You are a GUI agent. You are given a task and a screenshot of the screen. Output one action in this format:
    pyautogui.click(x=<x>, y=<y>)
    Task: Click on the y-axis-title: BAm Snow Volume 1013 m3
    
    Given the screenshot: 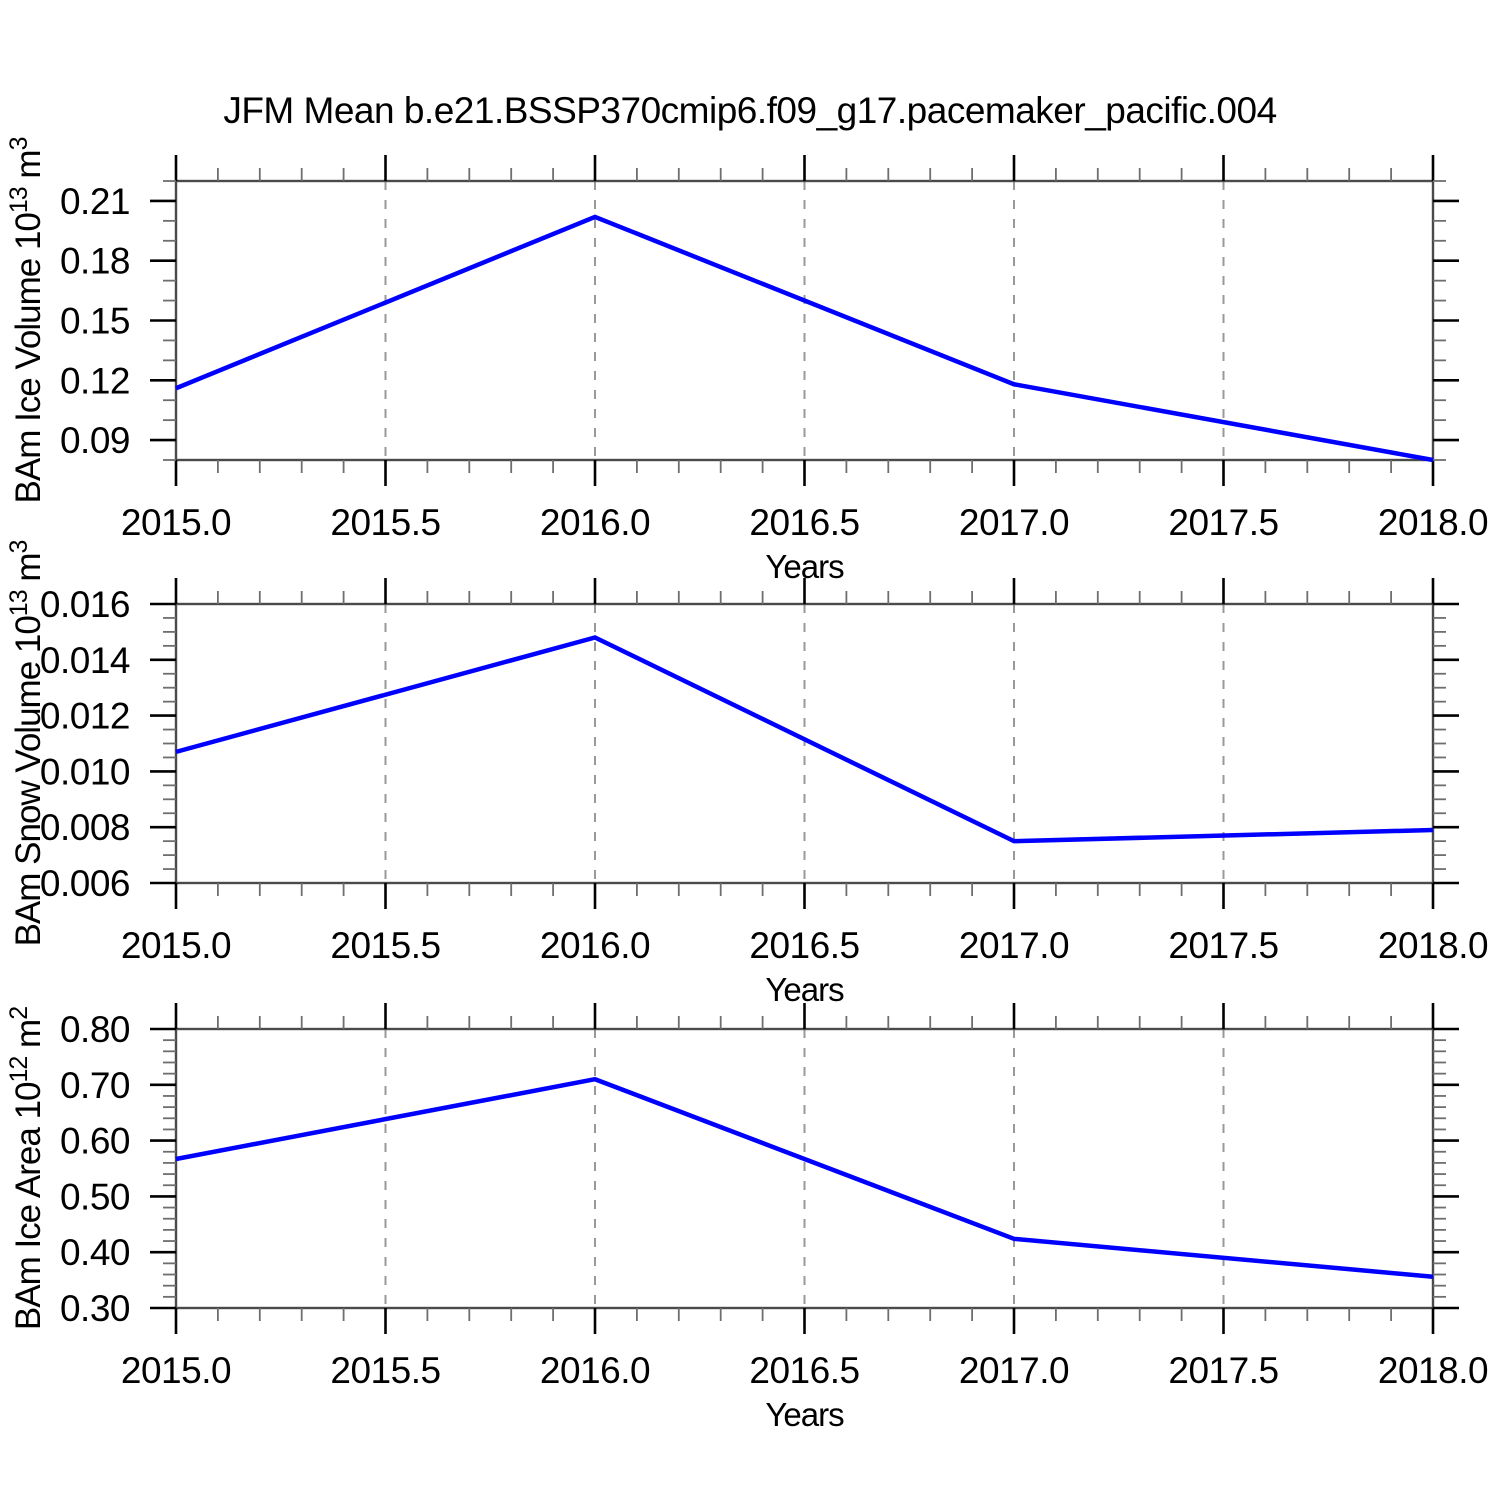 What is the action you would take?
    pyautogui.click(x=26, y=743)
    